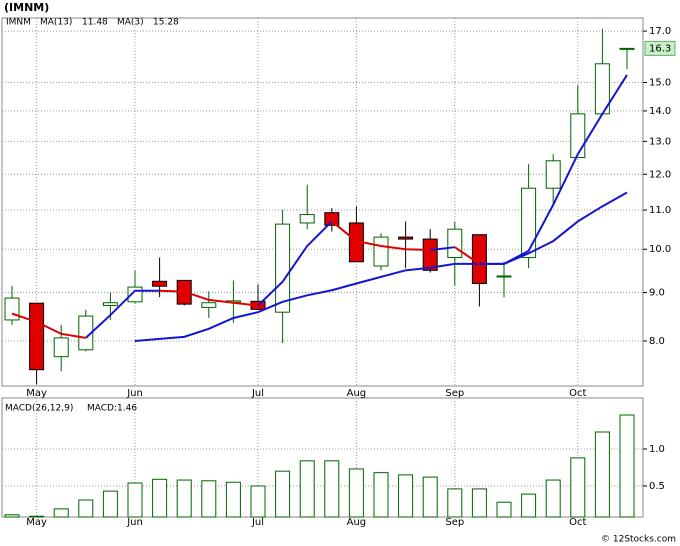 This screenshot has width=680, height=546. Describe the element at coordinates (638, 540) in the screenshot. I see `footer: © 12Stocks.com` at that location.